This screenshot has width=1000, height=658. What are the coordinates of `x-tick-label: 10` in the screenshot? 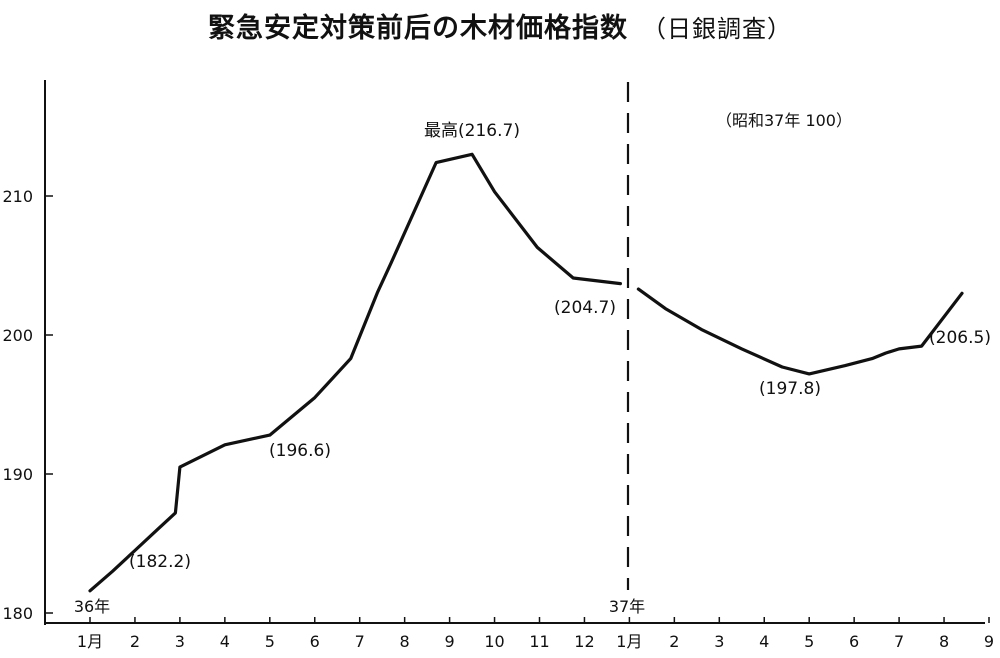 It's located at (494, 641).